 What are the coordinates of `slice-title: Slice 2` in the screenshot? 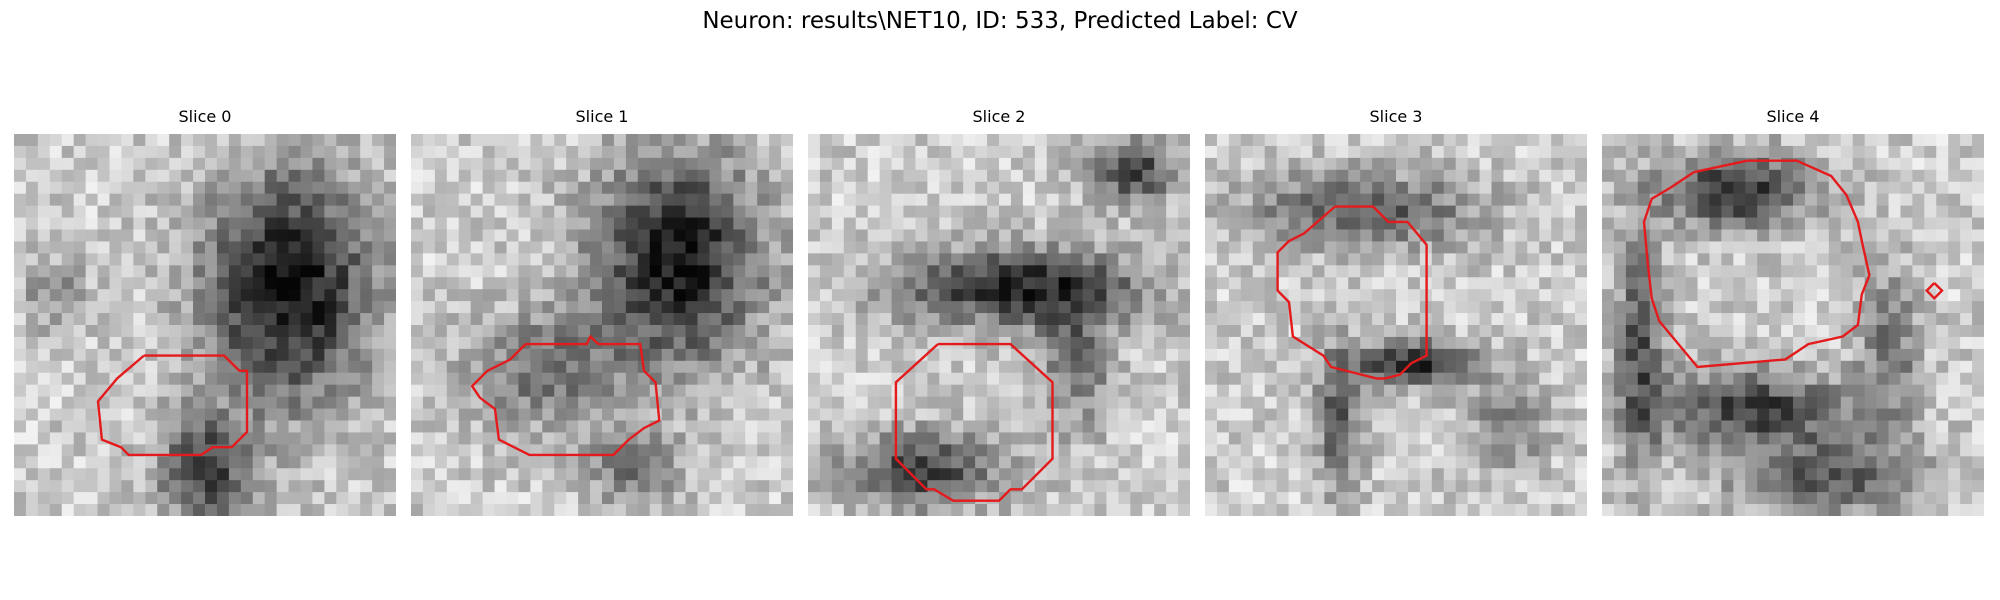 It's located at (999, 116).